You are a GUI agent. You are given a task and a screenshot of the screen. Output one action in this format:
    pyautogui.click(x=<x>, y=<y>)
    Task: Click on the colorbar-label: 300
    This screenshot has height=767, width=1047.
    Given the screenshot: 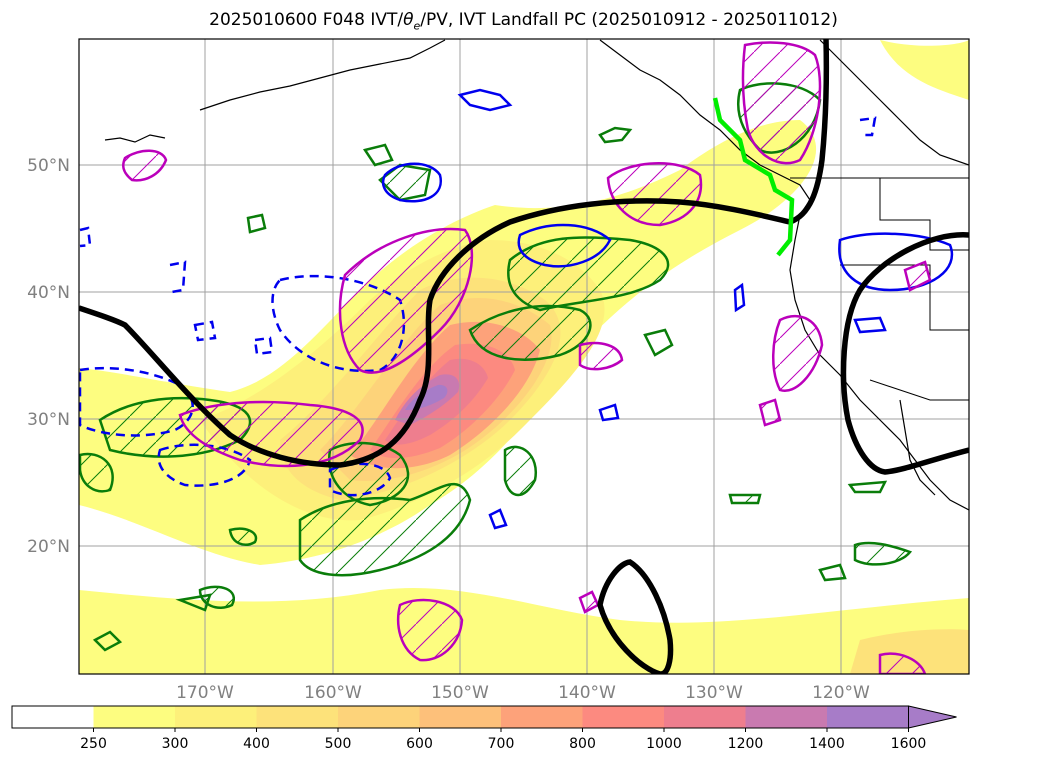 What is the action you would take?
    pyautogui.click(x=175, y=744)
    